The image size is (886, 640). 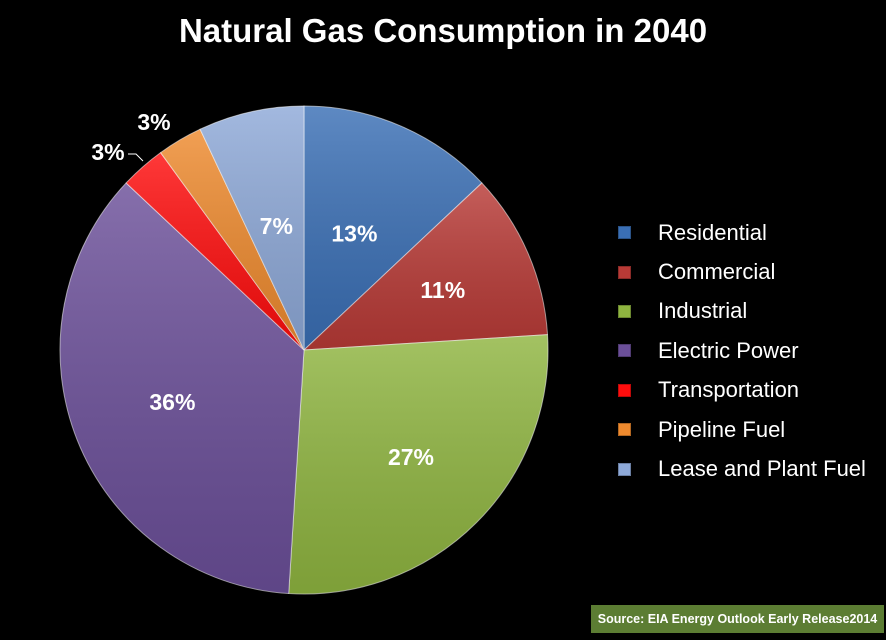 What do you see at coordinates (136, 157) in the screenshot?
I see `leader-line-transportation` at bounding box center [136, 157].